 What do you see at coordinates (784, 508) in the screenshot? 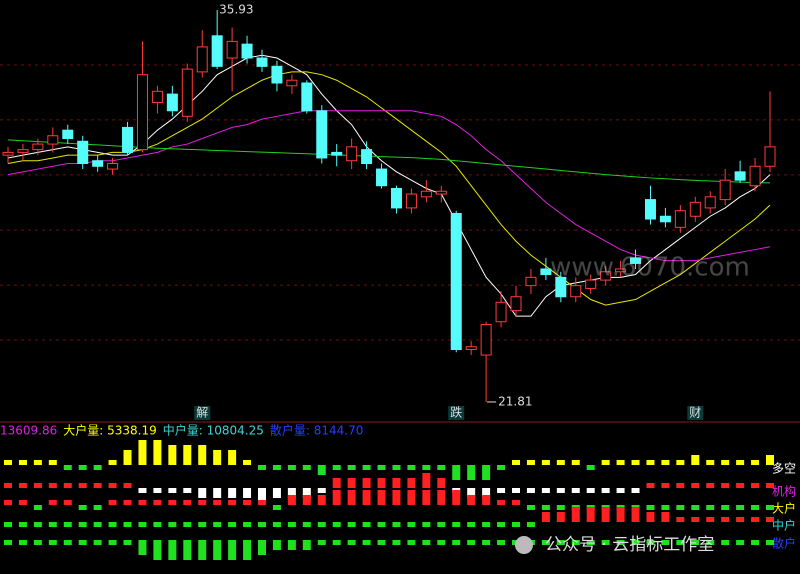
I see `indicator-label: 大户` at bounding box center [784, 508].